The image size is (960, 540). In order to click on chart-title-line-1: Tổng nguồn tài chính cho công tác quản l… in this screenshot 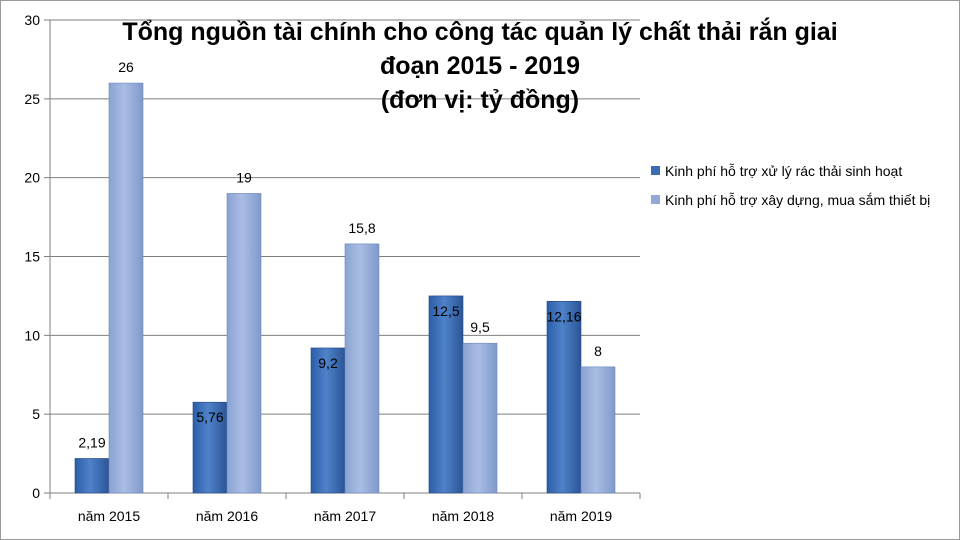, I will do `click(479, 31)`.